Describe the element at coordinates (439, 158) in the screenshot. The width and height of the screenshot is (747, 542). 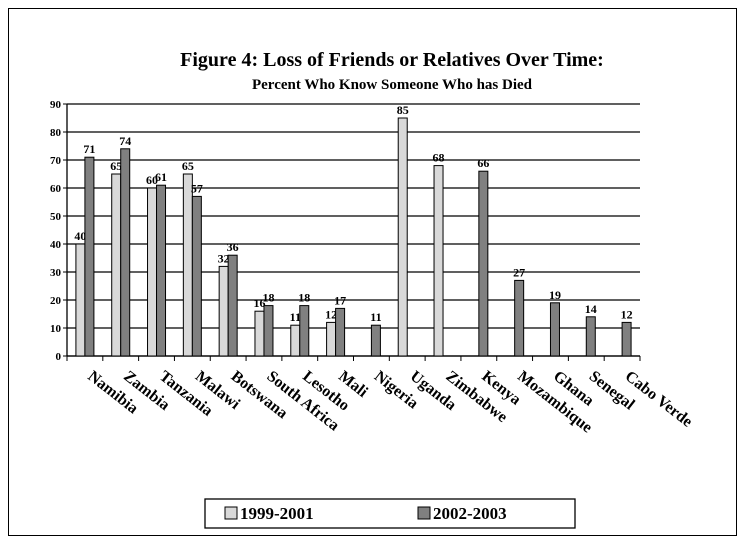
I see `data-label: 68` at that location.